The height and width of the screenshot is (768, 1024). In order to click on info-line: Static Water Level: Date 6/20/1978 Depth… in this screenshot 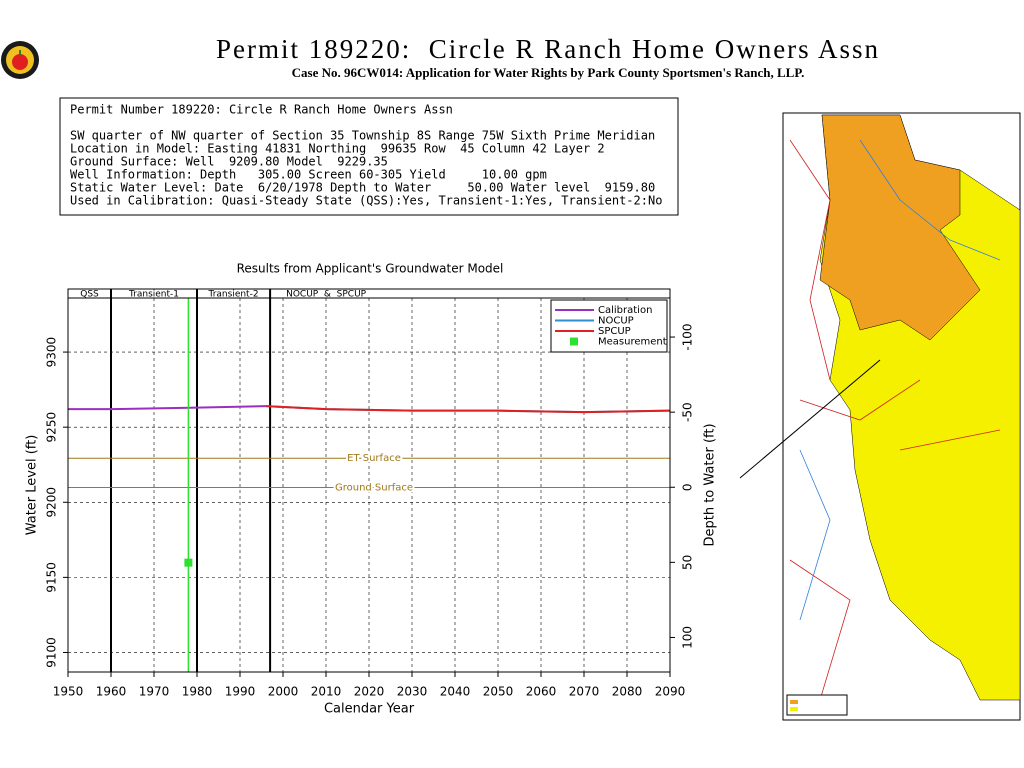, I will do `click(362, 188)`.